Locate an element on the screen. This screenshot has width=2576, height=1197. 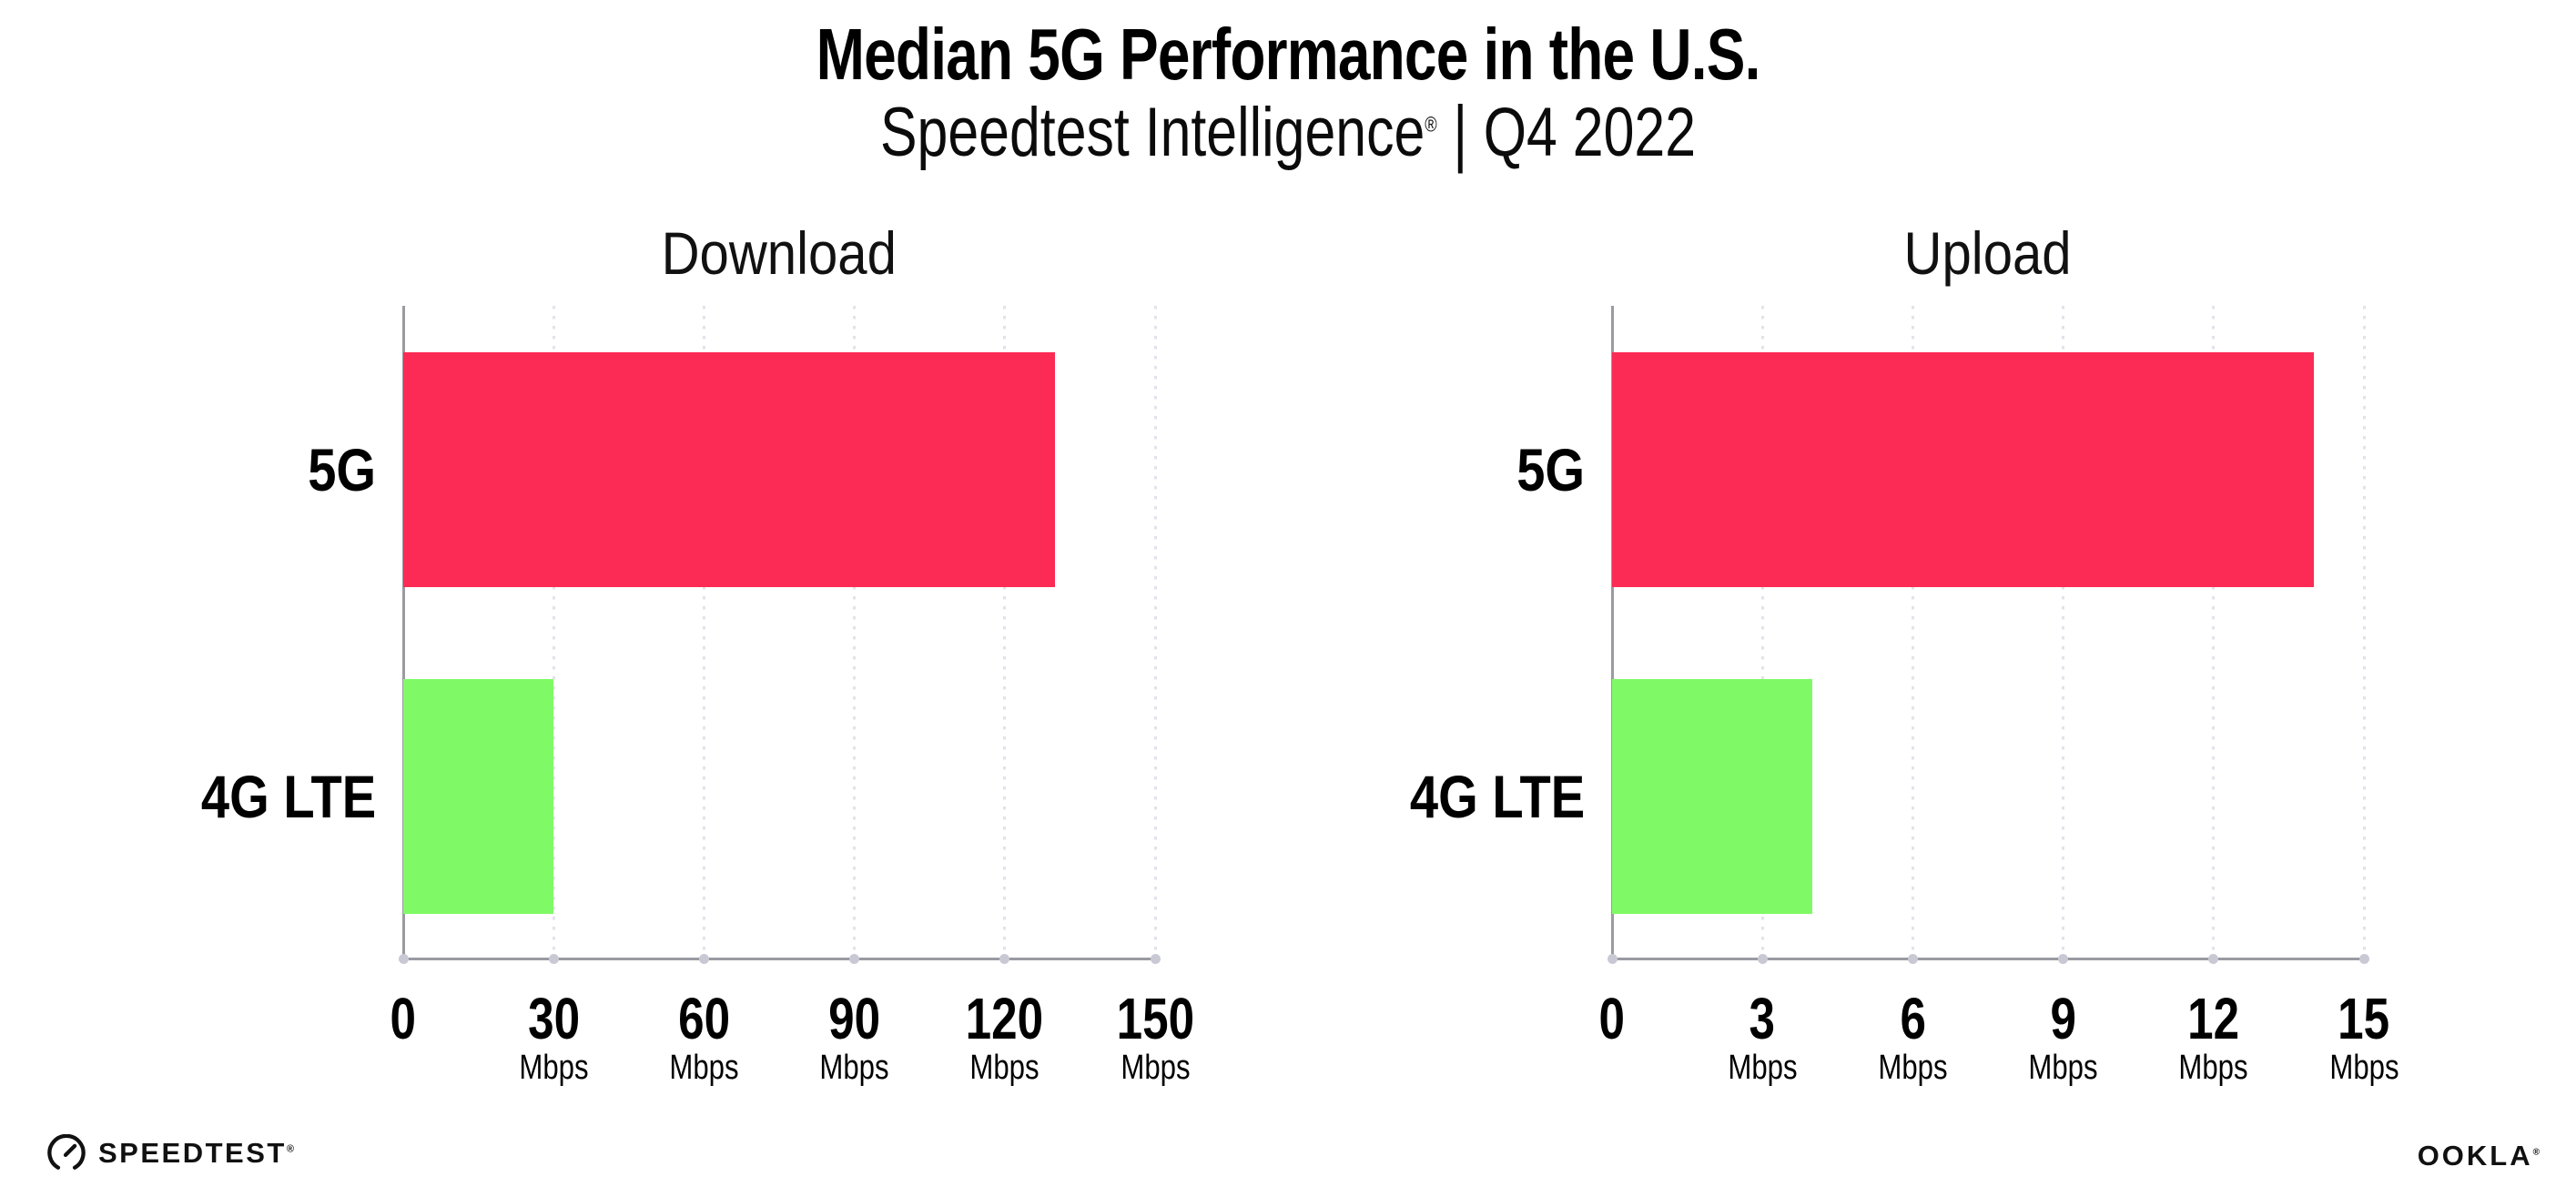
x-tick-value: 6 is located at coordinates (1913, 1018).